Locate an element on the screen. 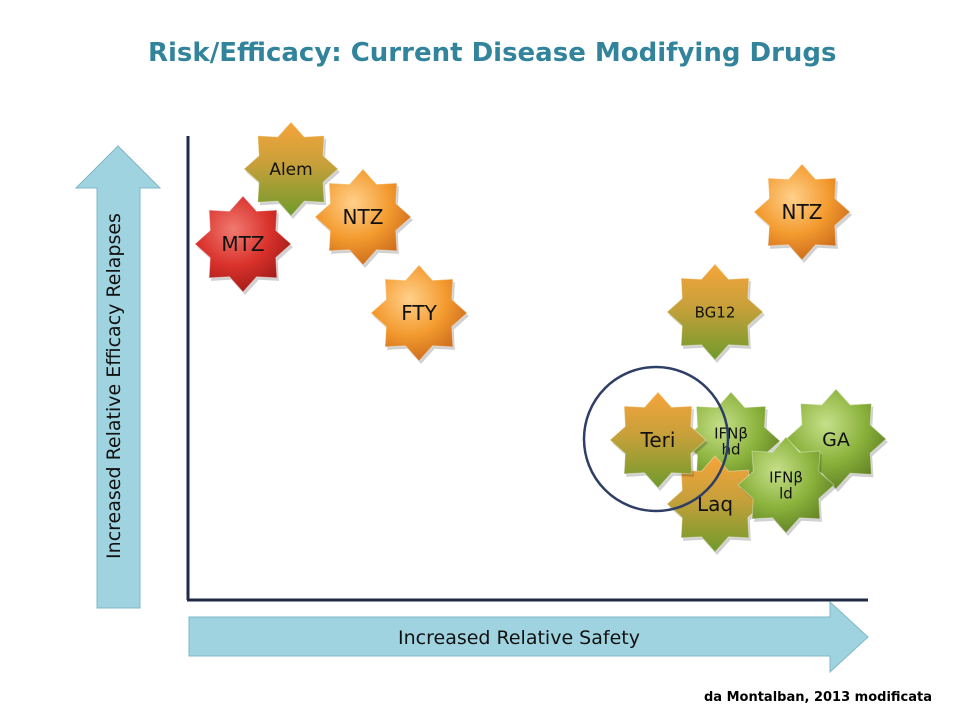  drug-label: ld is located at coordinates (786, 493).